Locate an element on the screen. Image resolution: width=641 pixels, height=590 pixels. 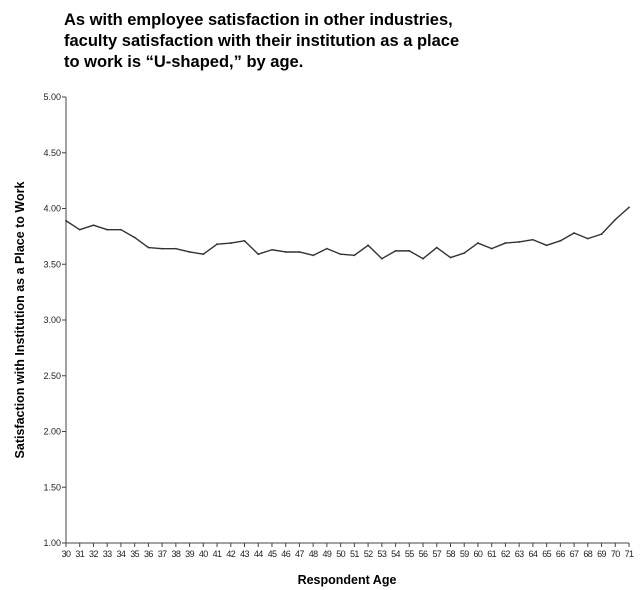
x-tick-label: 60 is located at coordinates (478, 554).